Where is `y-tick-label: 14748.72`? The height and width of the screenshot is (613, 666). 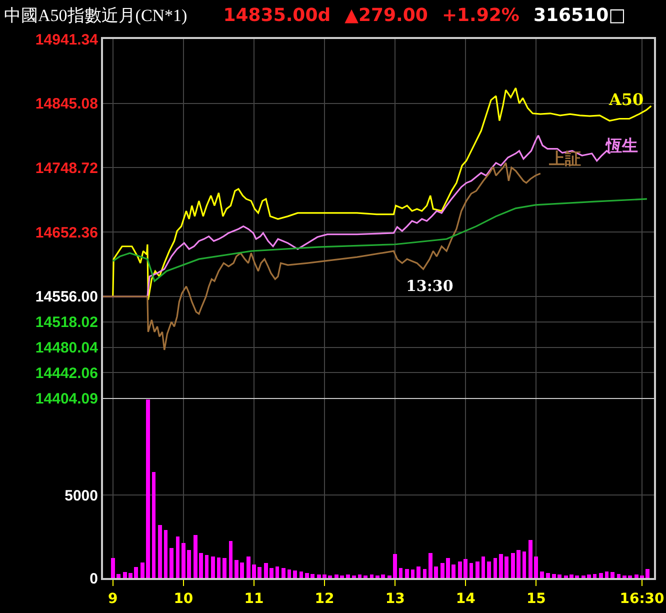 y-tick-label: 14748.72 is located at coordinates (66, 168).